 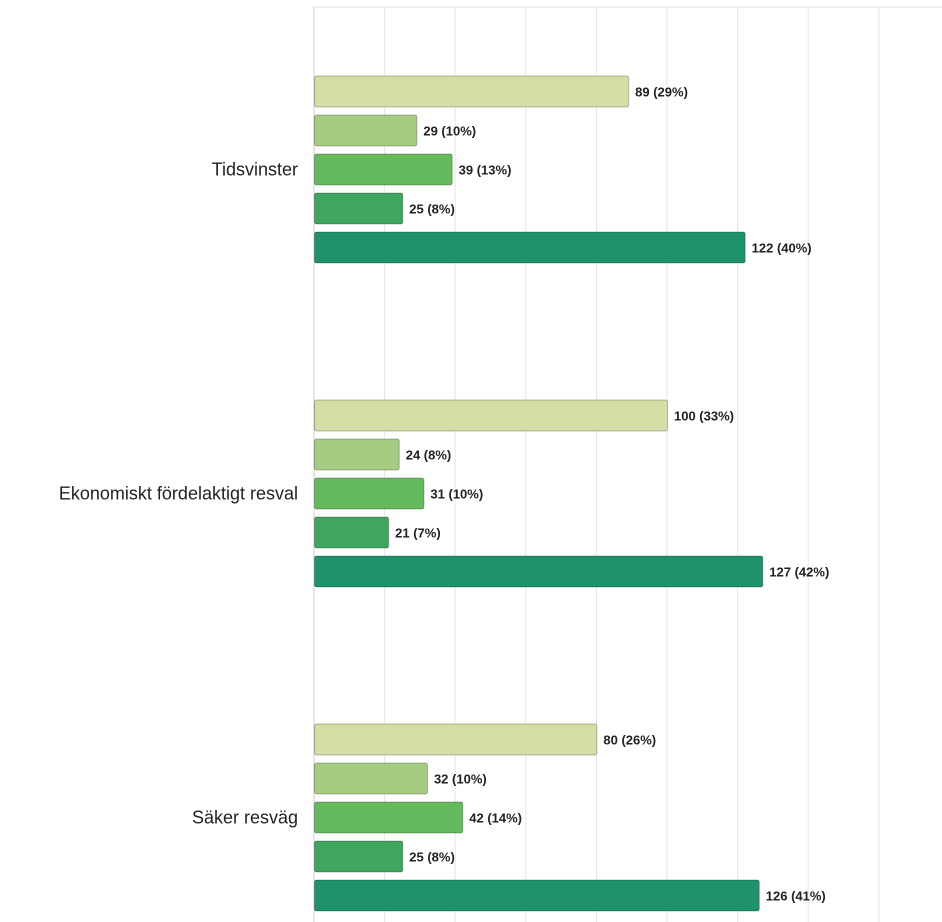 What do you see at coordinates (782, 248) in the screenshot?
I see `data-label: 122 (40%)` at bounding box center [782, 248].